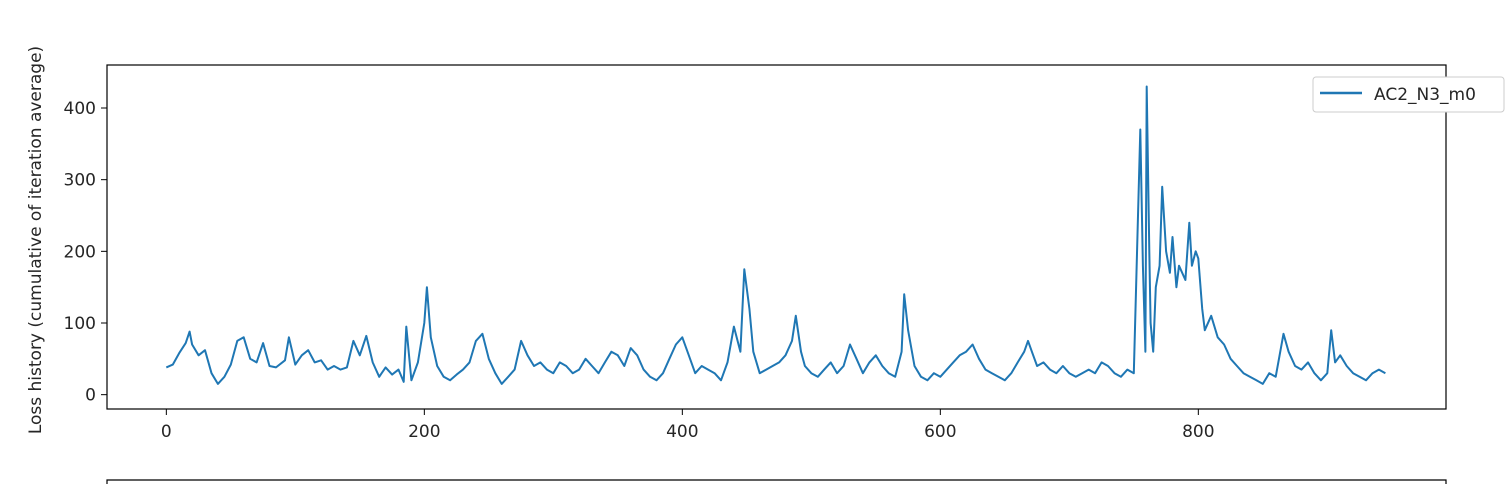 This screenshot has width=1512, height=484. Describe the element at coordinates (1198, 432) in the screenshot. I see `x-tick-label: 800` at that location.